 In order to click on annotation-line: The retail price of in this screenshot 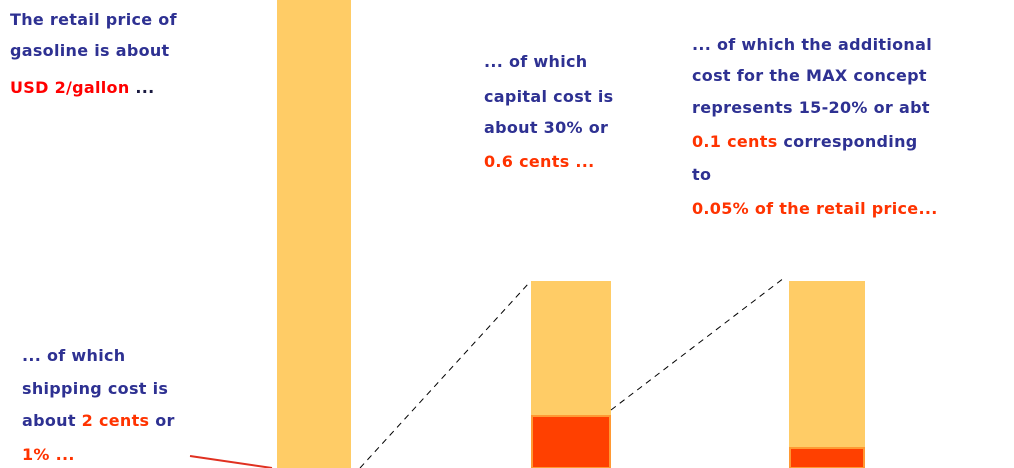, I will do `click(93, 20)`.